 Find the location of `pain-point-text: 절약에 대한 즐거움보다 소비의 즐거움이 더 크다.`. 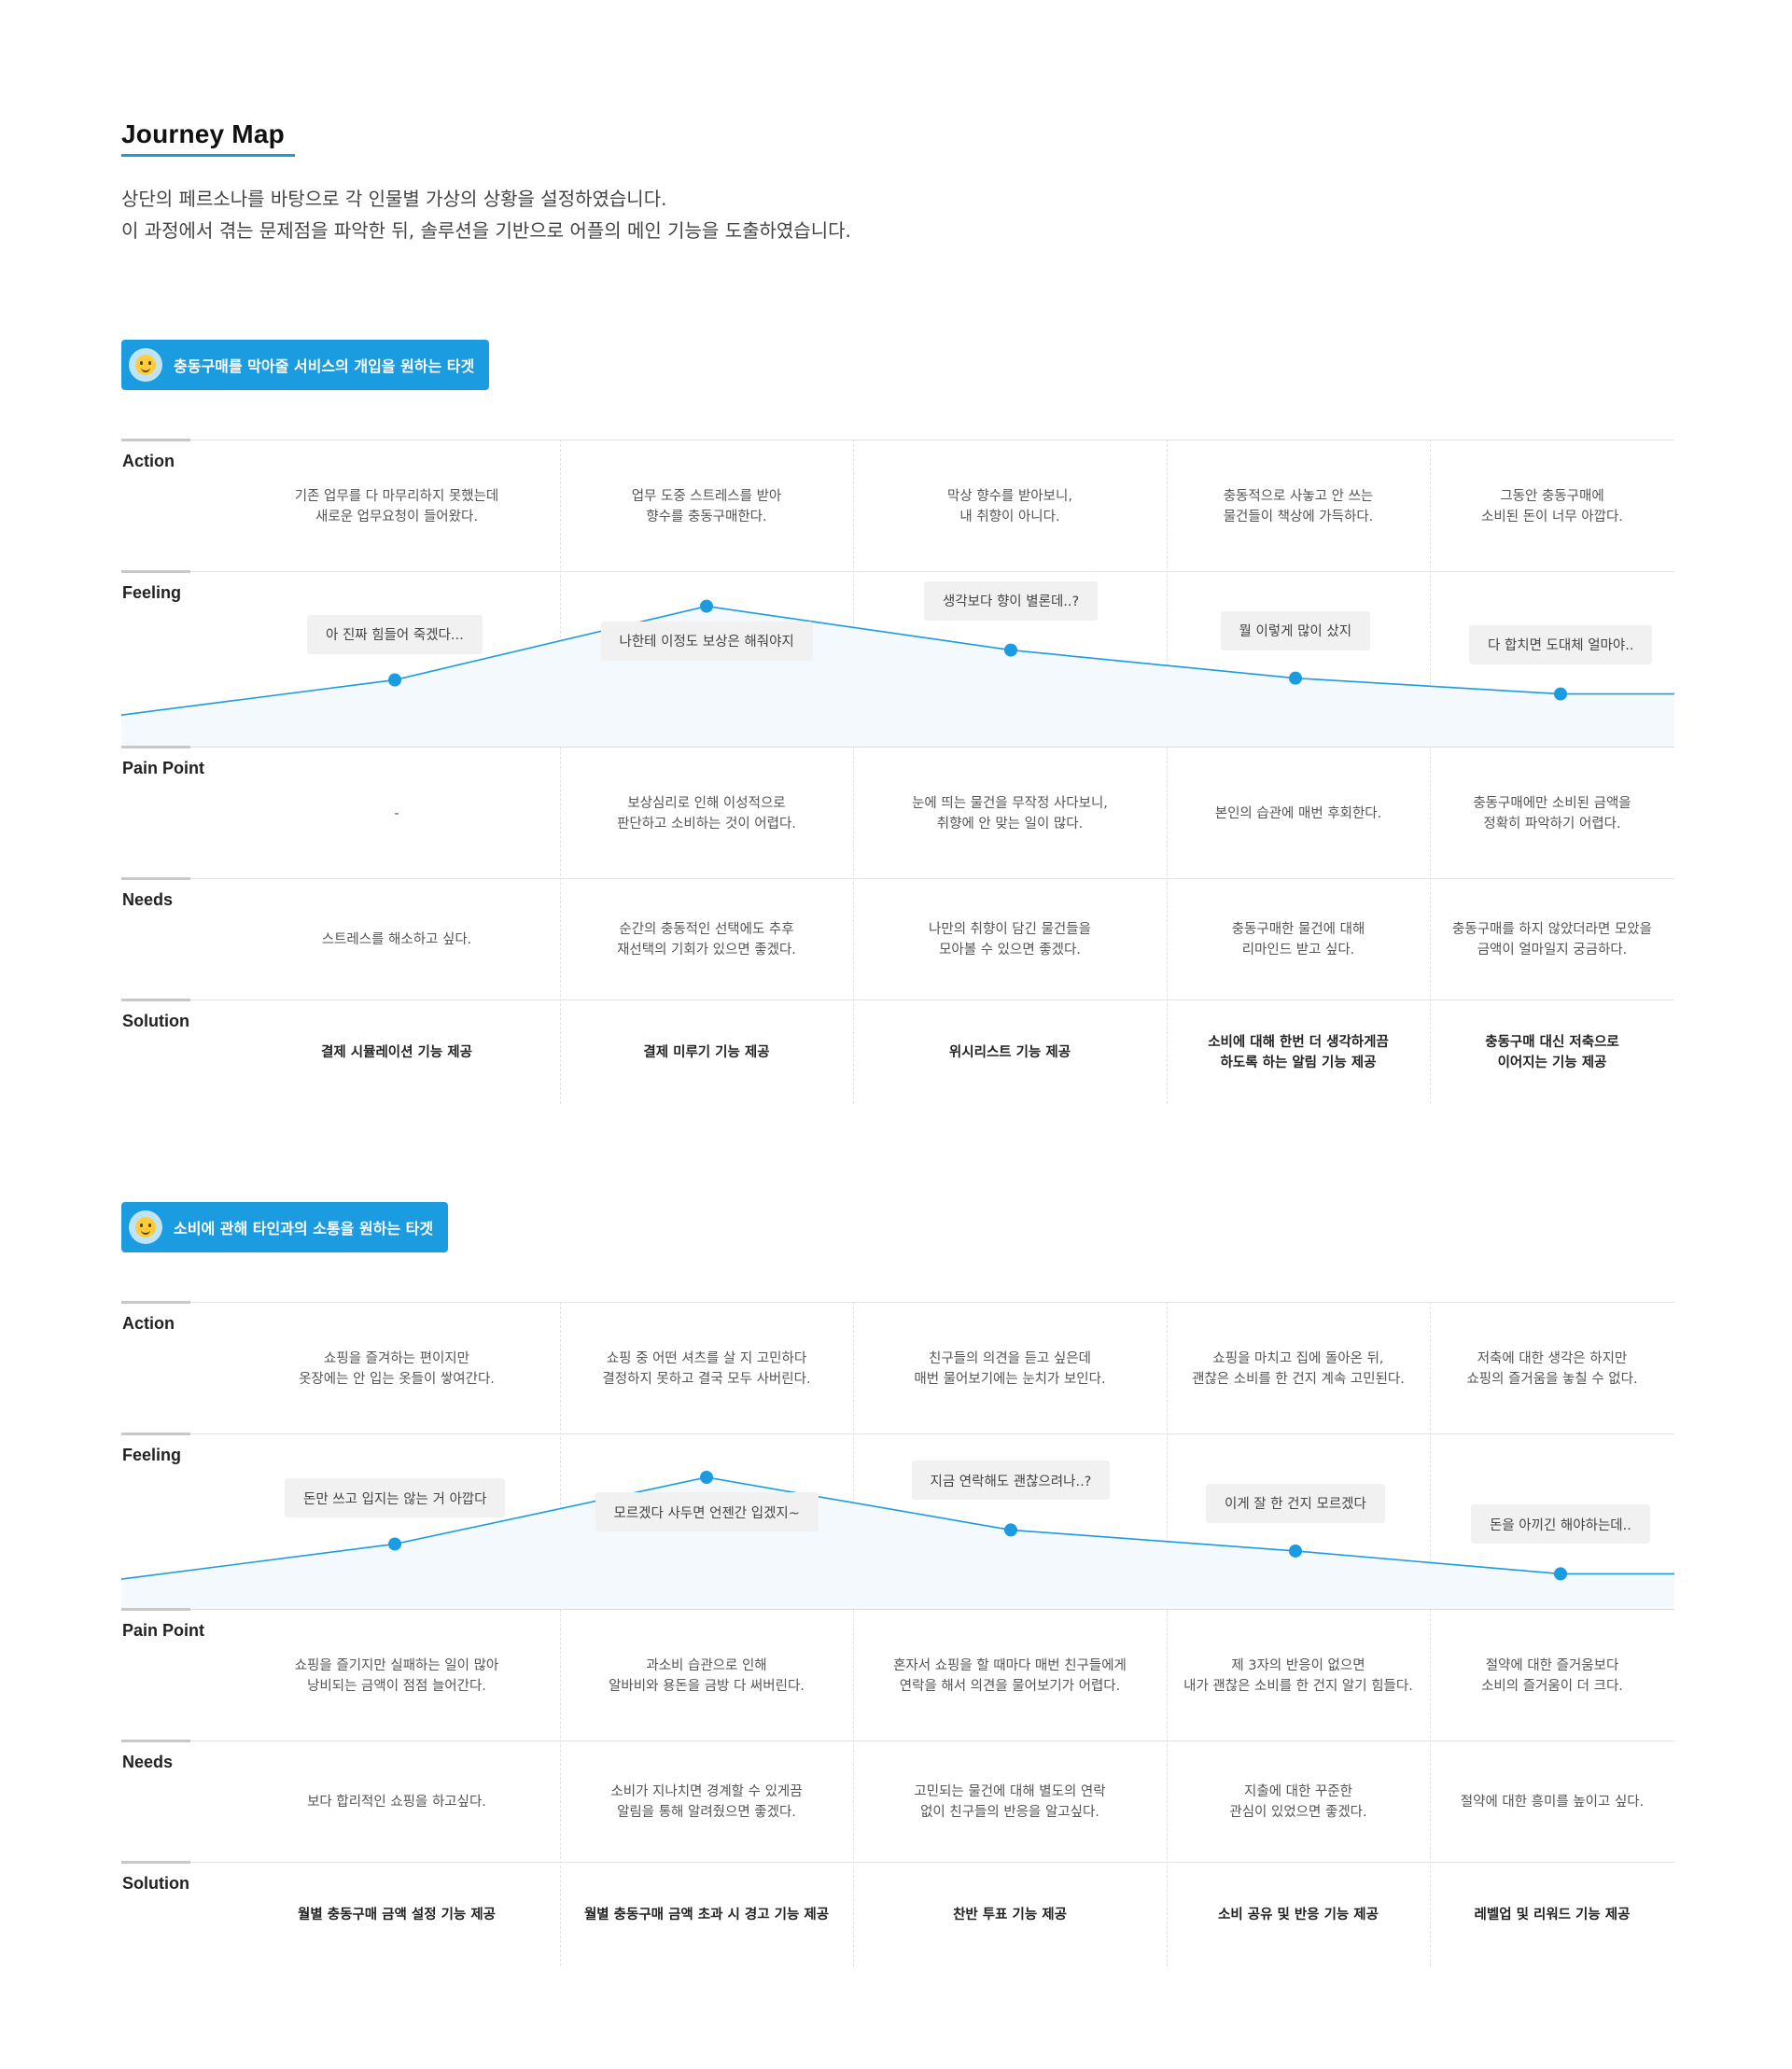

pain-point-text: 절약에 대한 즐거움보다 소비의 즐거움이 더 크다. is located at coordinates (1552, 1675).